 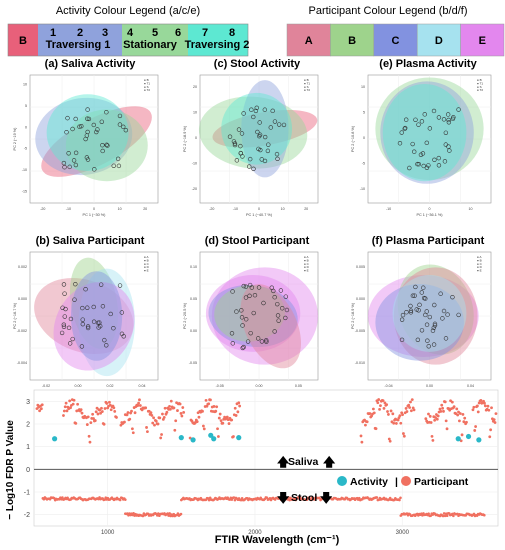 I want to click on y-axis-label: PC 2 (~10.8 %), so click(x=353, y=138).